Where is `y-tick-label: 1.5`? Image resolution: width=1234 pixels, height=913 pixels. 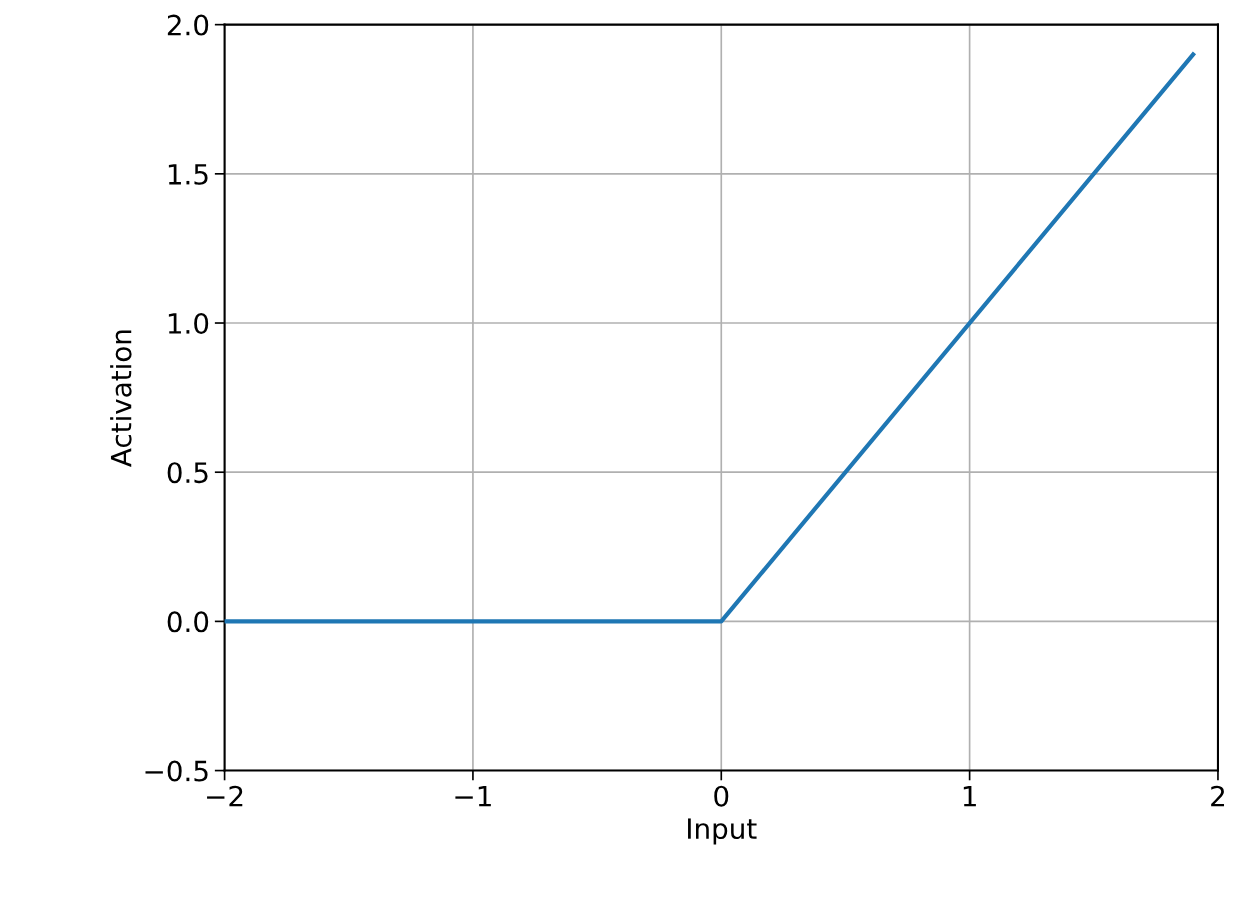 y-tick-label: 1.5 is located at coordinates (188, 174).